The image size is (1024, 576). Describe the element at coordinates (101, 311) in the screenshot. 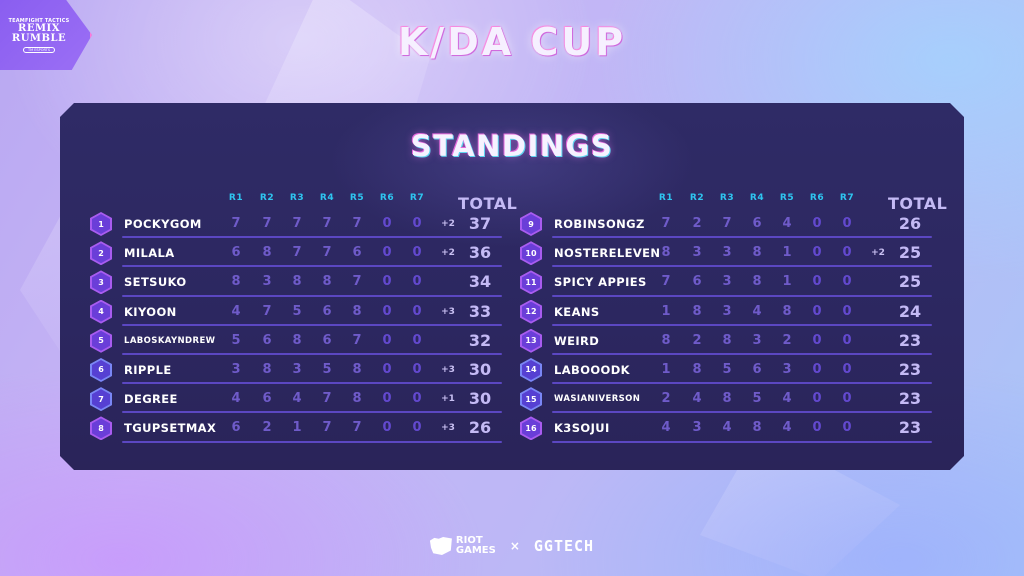

I see `rank-badge: 4` at that location.